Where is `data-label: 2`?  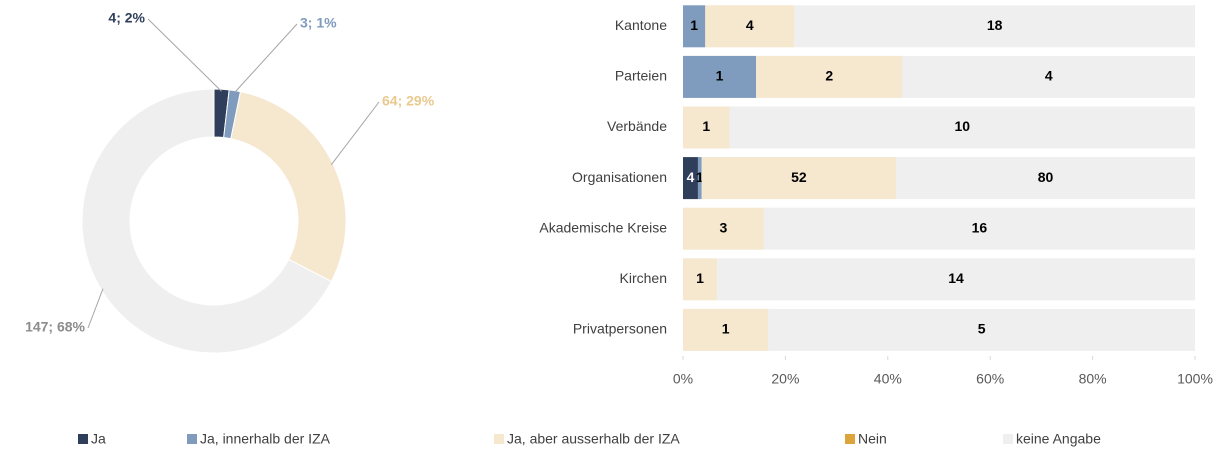 data-label: 2 is located at coordinates (829, 76).